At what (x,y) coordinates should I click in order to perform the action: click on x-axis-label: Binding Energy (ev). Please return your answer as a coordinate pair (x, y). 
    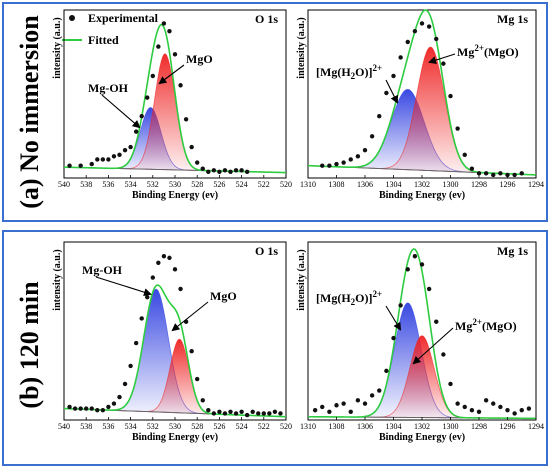
    Looking at the image, I should click on (422, 195).